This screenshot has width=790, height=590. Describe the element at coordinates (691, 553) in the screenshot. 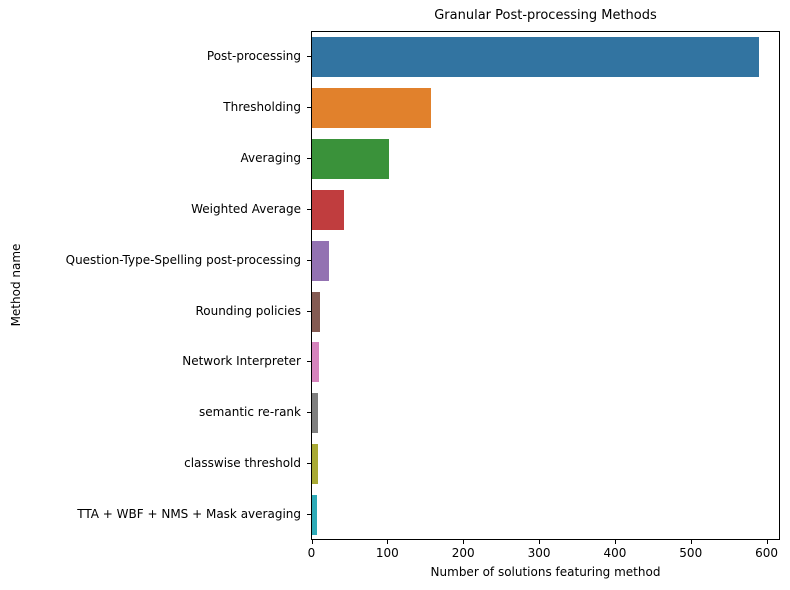

I see `x-tick-label: 500` at that location.